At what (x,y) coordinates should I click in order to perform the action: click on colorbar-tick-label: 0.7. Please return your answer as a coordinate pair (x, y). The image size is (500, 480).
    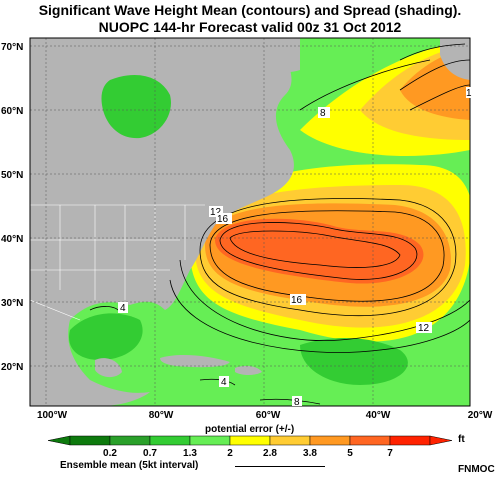
    Looking at the image, I should click on (150, 453).